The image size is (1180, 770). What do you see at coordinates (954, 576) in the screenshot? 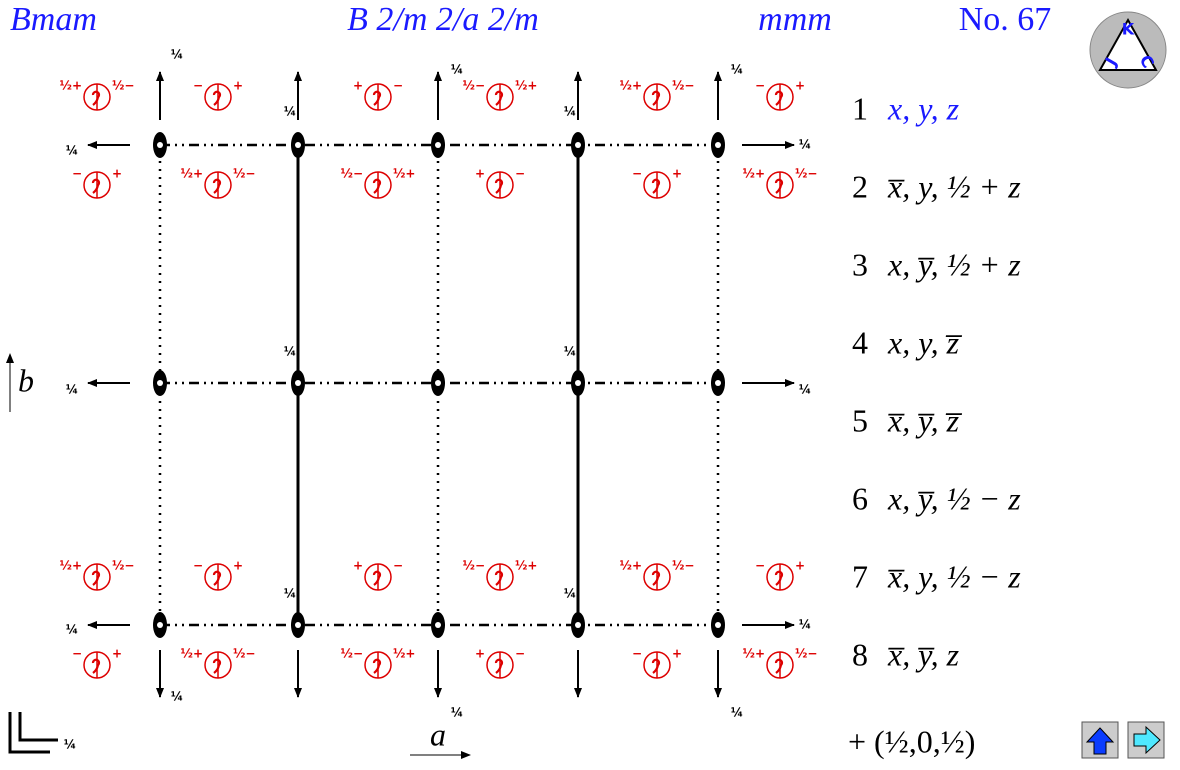
I see `position-coords: x̅, y, ½ − z` at bounding box center [954, 576].